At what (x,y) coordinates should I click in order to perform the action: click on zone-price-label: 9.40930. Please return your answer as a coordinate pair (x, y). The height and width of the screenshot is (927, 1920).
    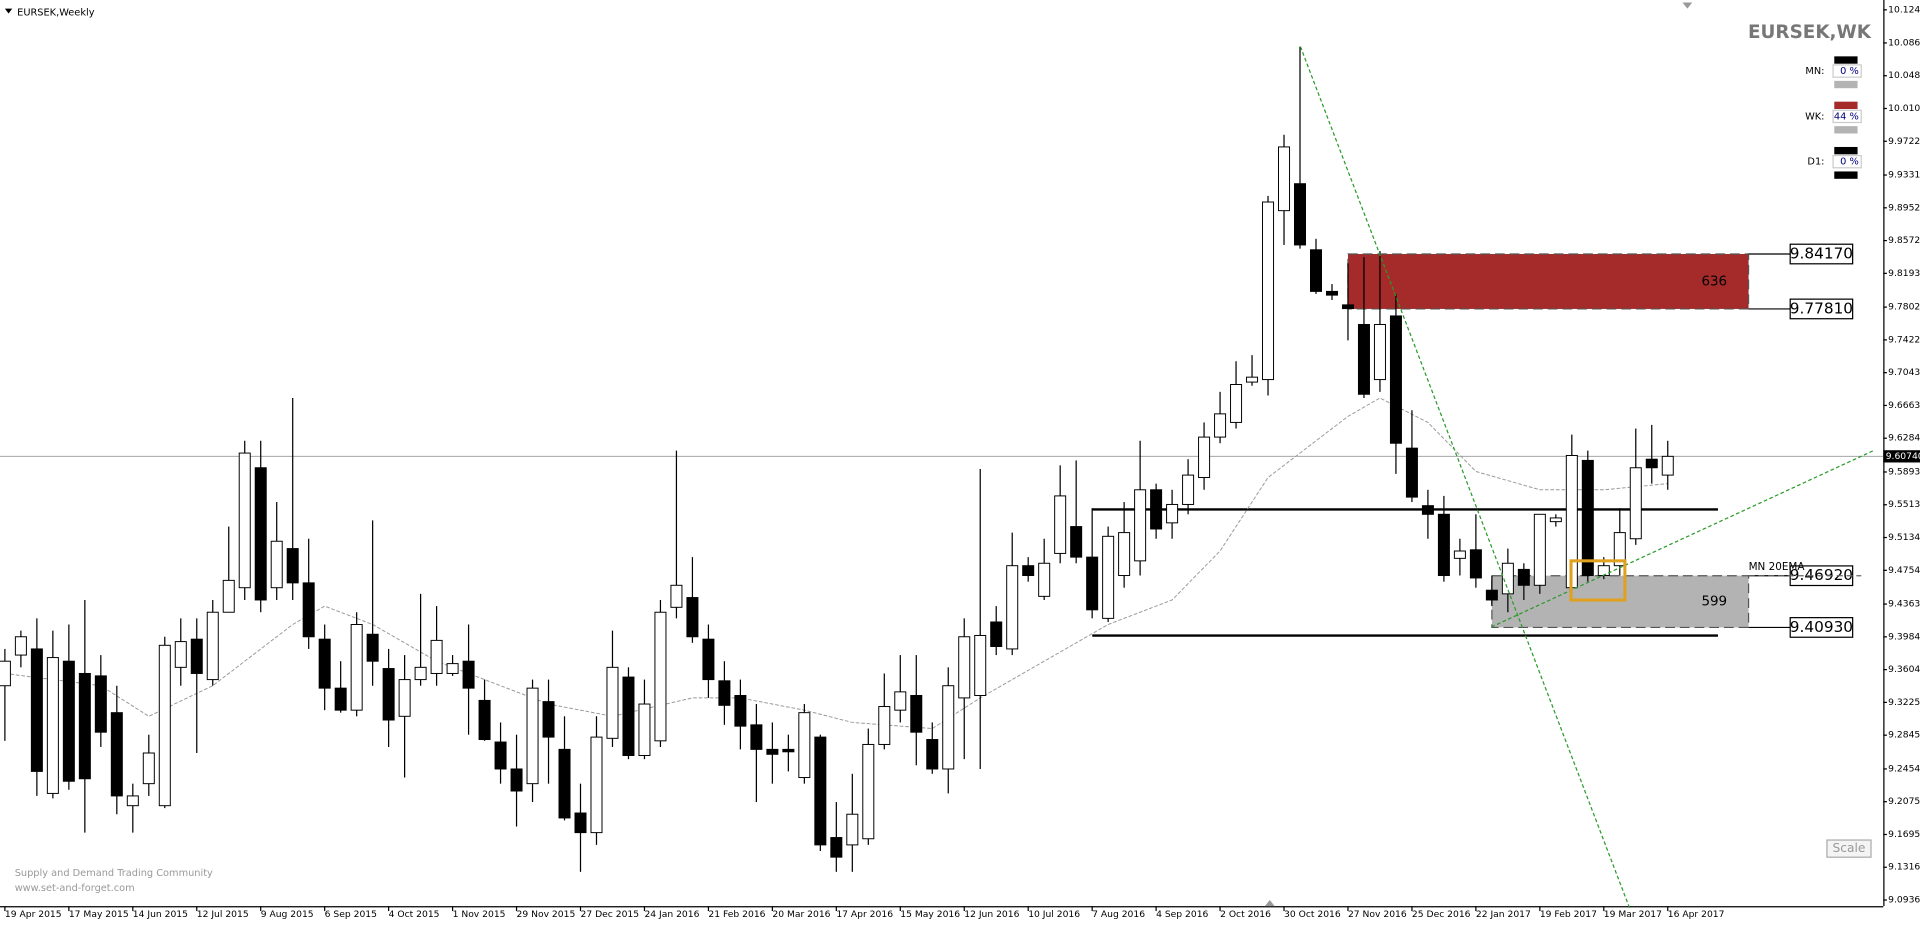
    Looking at the image, I should click on (1821, 627).